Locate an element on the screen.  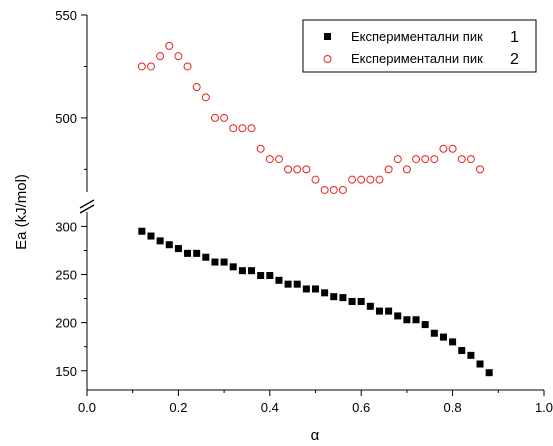
x-tick-label: 0.6 is located at coordinates (361, 407).